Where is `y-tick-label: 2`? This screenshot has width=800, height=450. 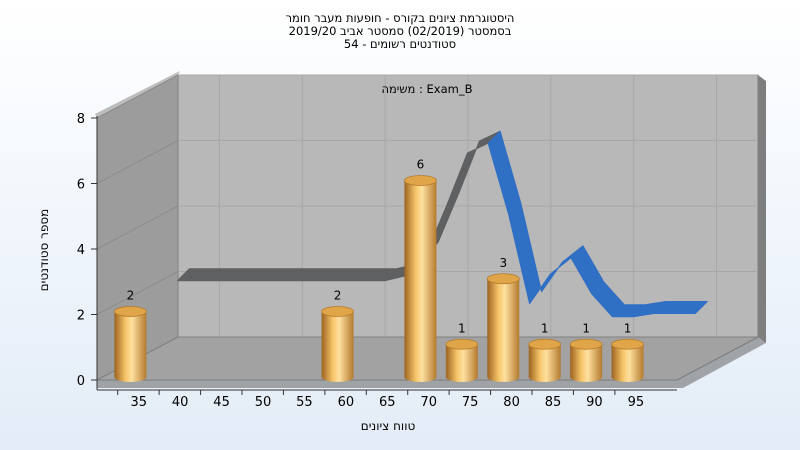 y-tick-label: 2 is located at coordinates (81, 316).